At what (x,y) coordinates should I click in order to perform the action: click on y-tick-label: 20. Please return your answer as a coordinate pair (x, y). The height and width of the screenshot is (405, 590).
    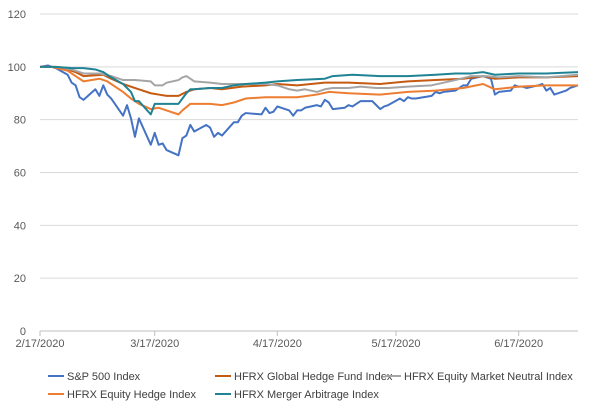
    Looking at the image, I should click on (20, 279).